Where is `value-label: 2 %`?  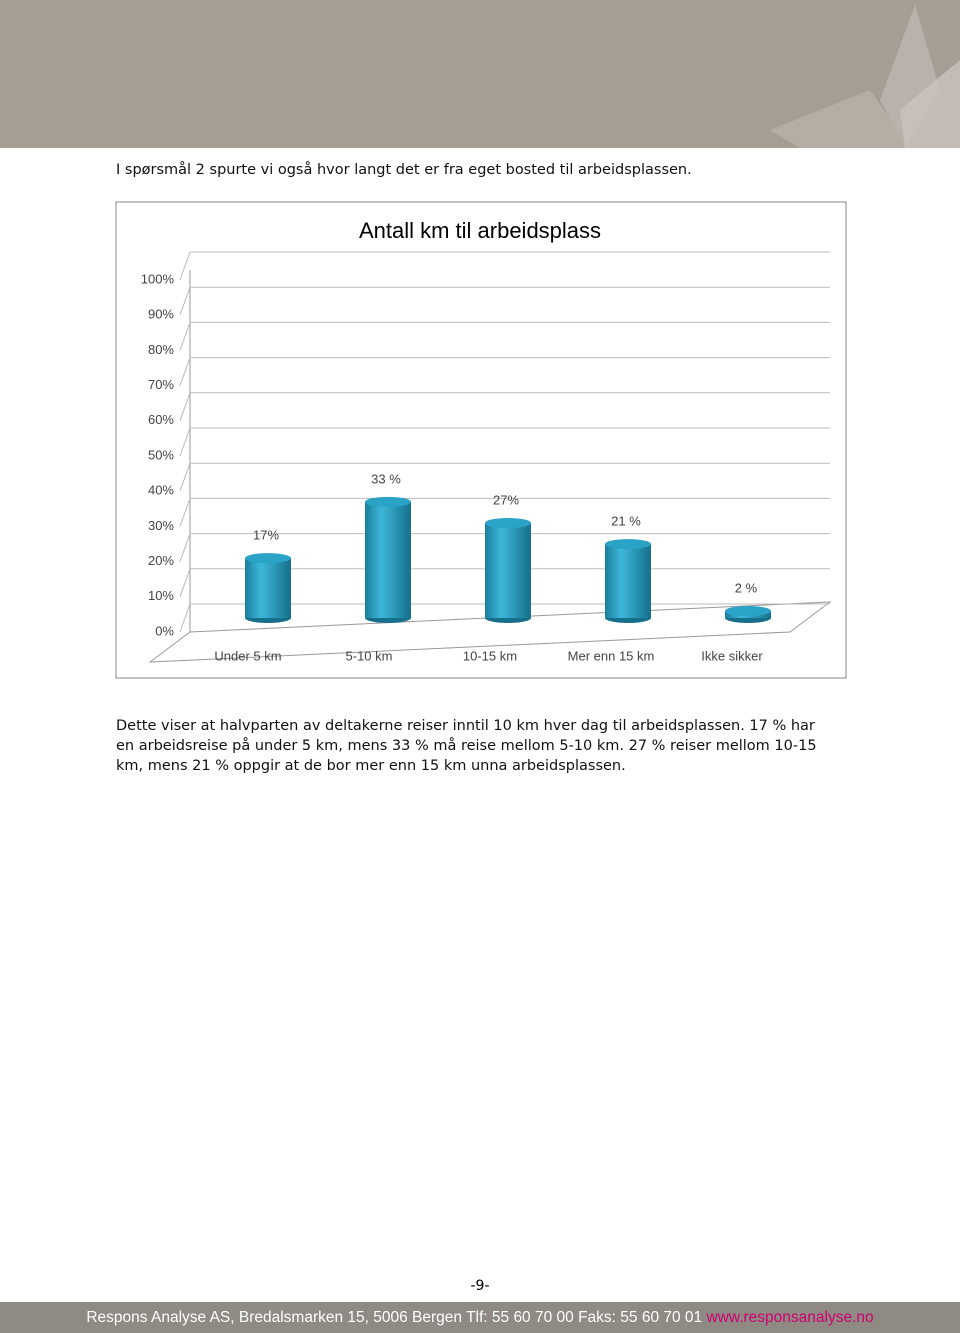
value-label: 2 % is located at coordinates (746, 587).